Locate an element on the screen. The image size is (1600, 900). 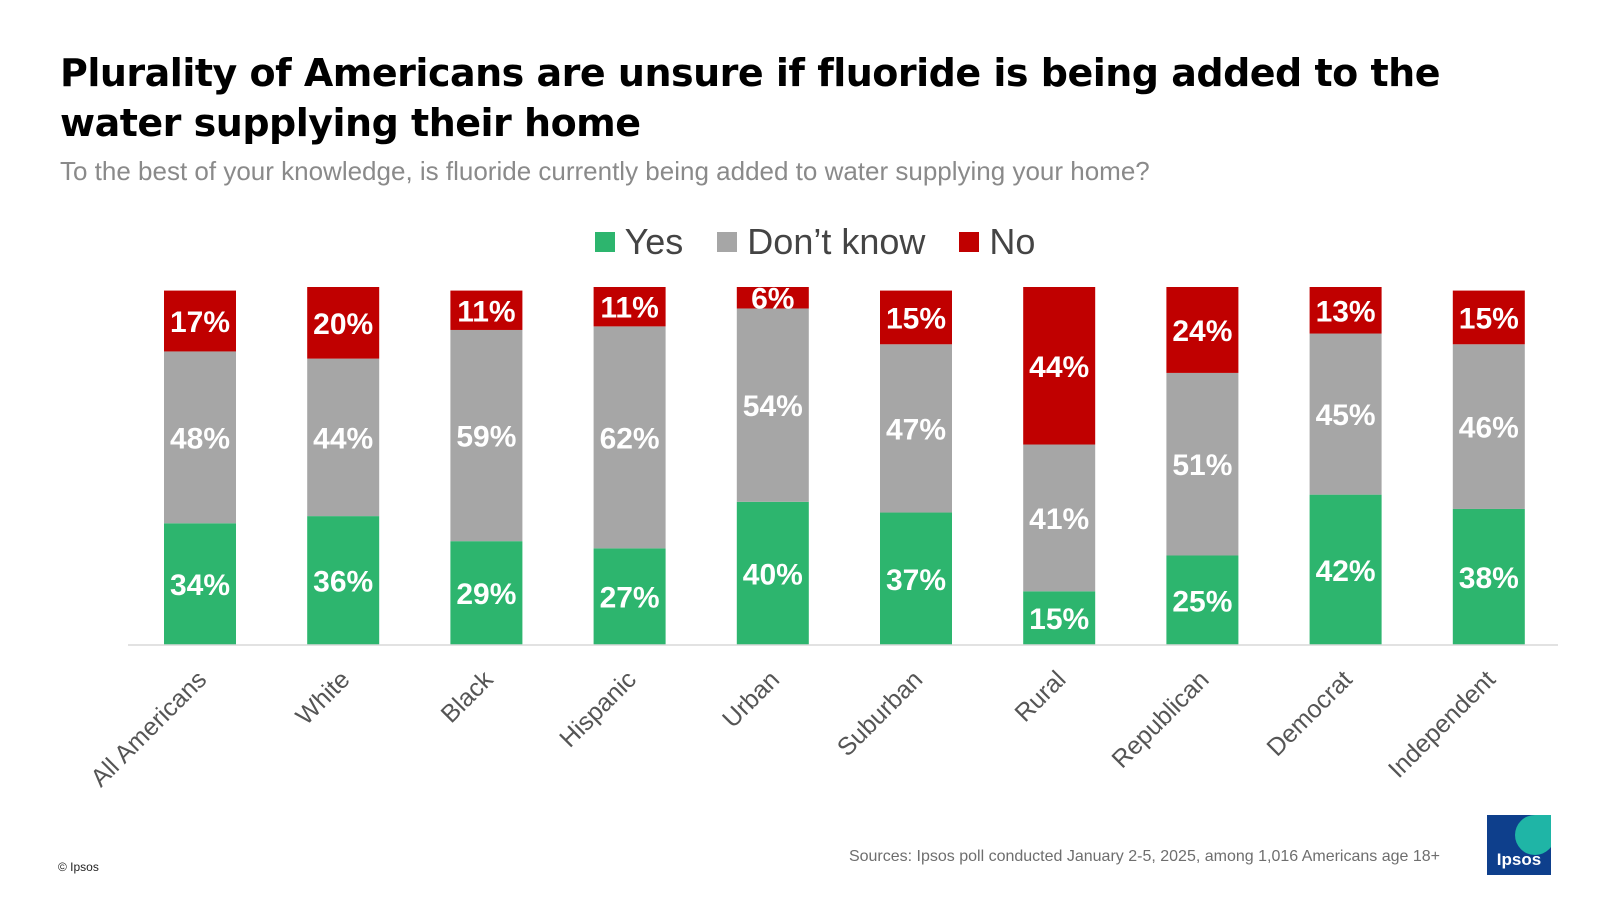
category-label-all-americans: All Americans is located at coordinates (148, 728).